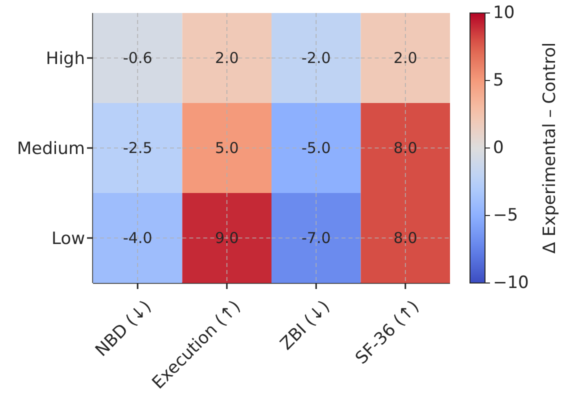 This screenshot has width=567, height=408. I want to click on color-bar-title: Δ Experimental – Control, so click(550, 148).